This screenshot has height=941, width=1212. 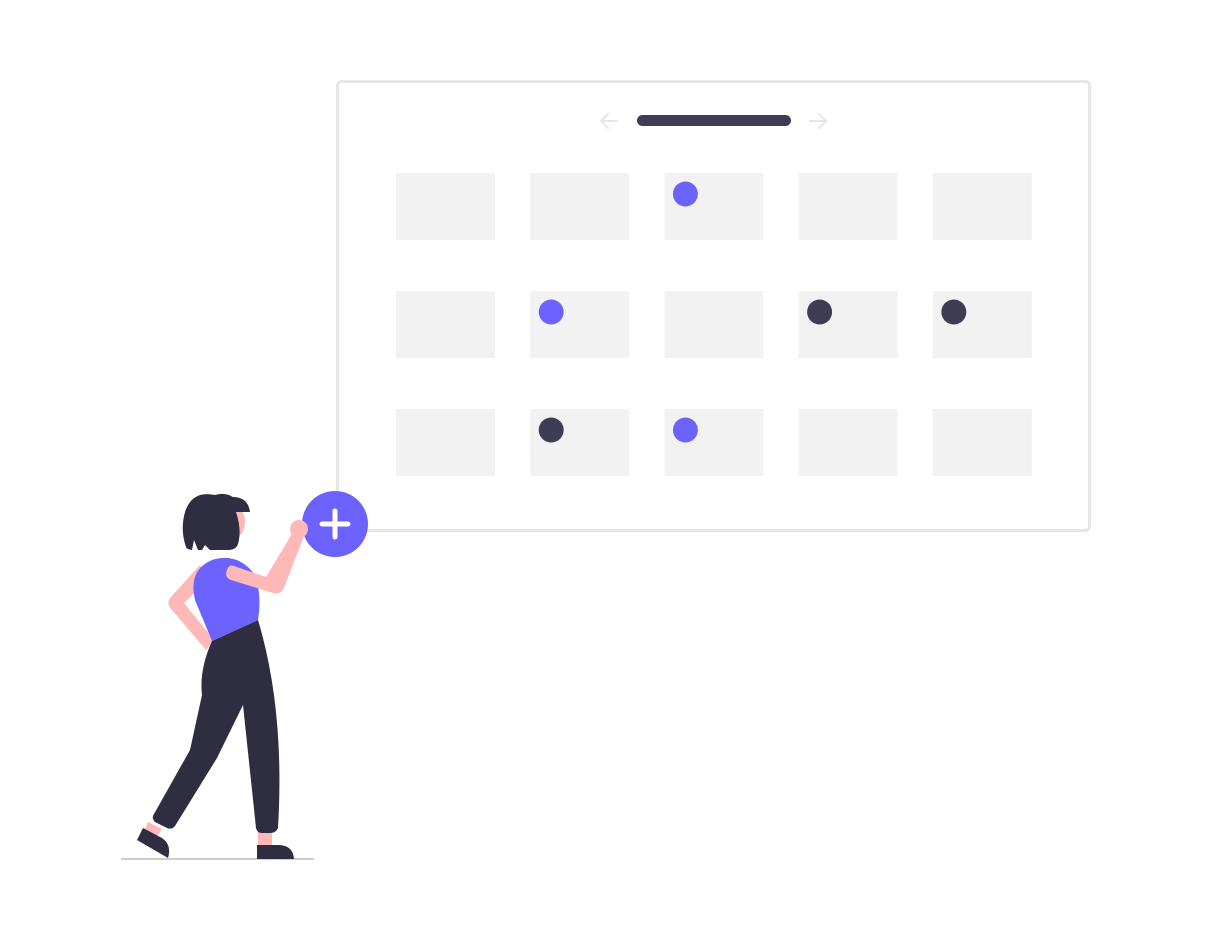 What do you see at coordinates (216, 726) in the screenshot?
I see `pants` at bounding box center [216, 726].